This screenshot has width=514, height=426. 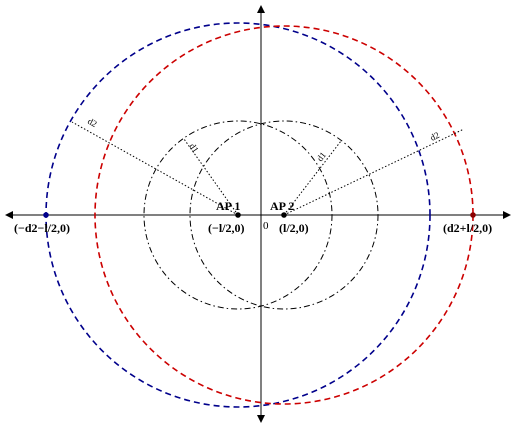 What do you see at coordinates (312, 178) in the screenshot?
I see `d1-right-radius-line` at bounding box center [312, 178].